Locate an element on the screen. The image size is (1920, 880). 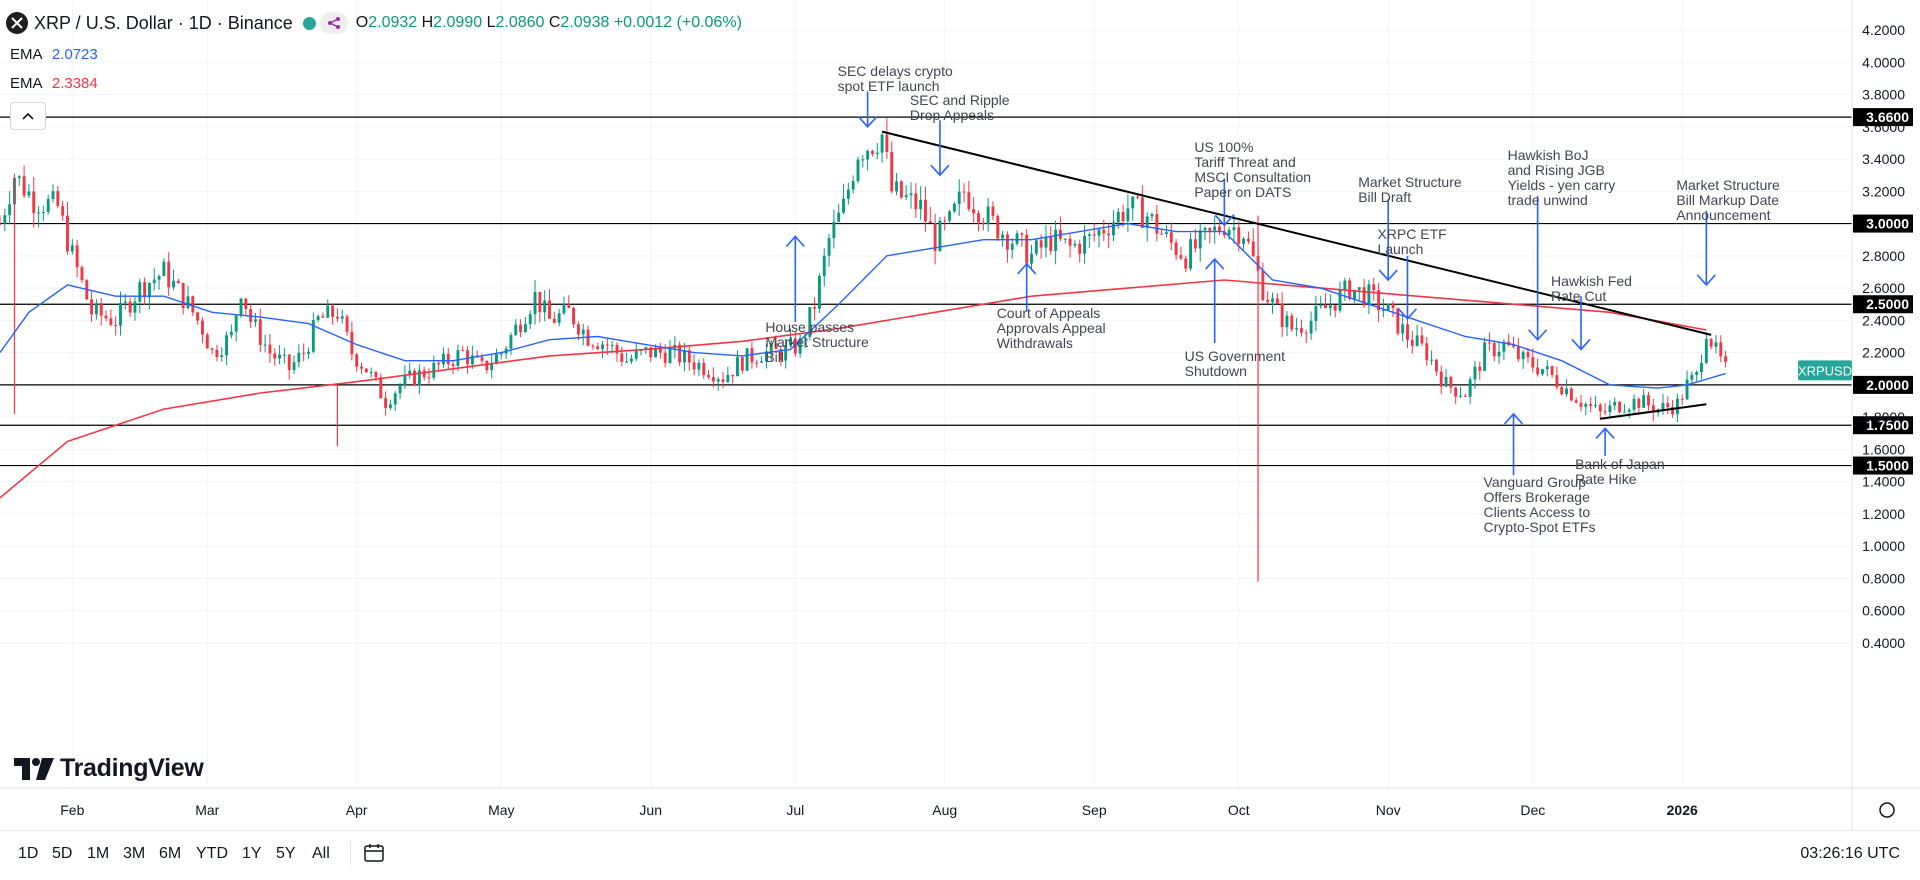
annotation-line: US Government is located at coordinates (1235, 356).